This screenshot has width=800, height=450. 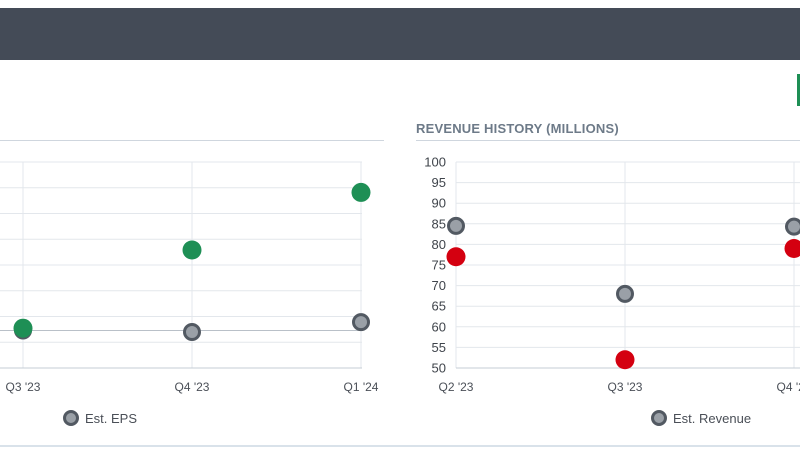 I want to click on y-tick-label: 65, so click(x=439, y=306).